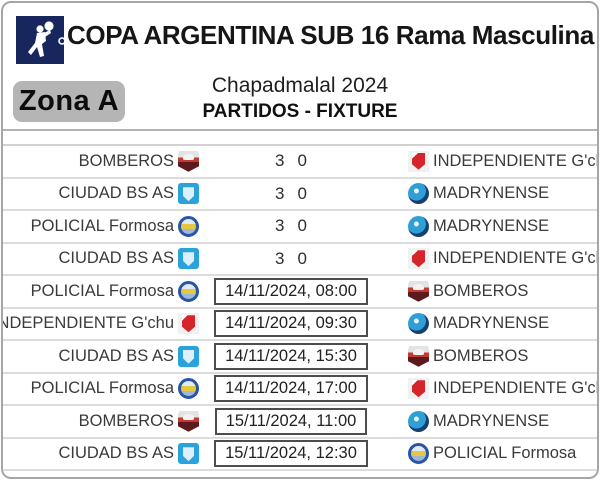  I want to click on fixture-row: POLICIAL Formosa 3 0 MADRYNENSE, so click(300, 227).